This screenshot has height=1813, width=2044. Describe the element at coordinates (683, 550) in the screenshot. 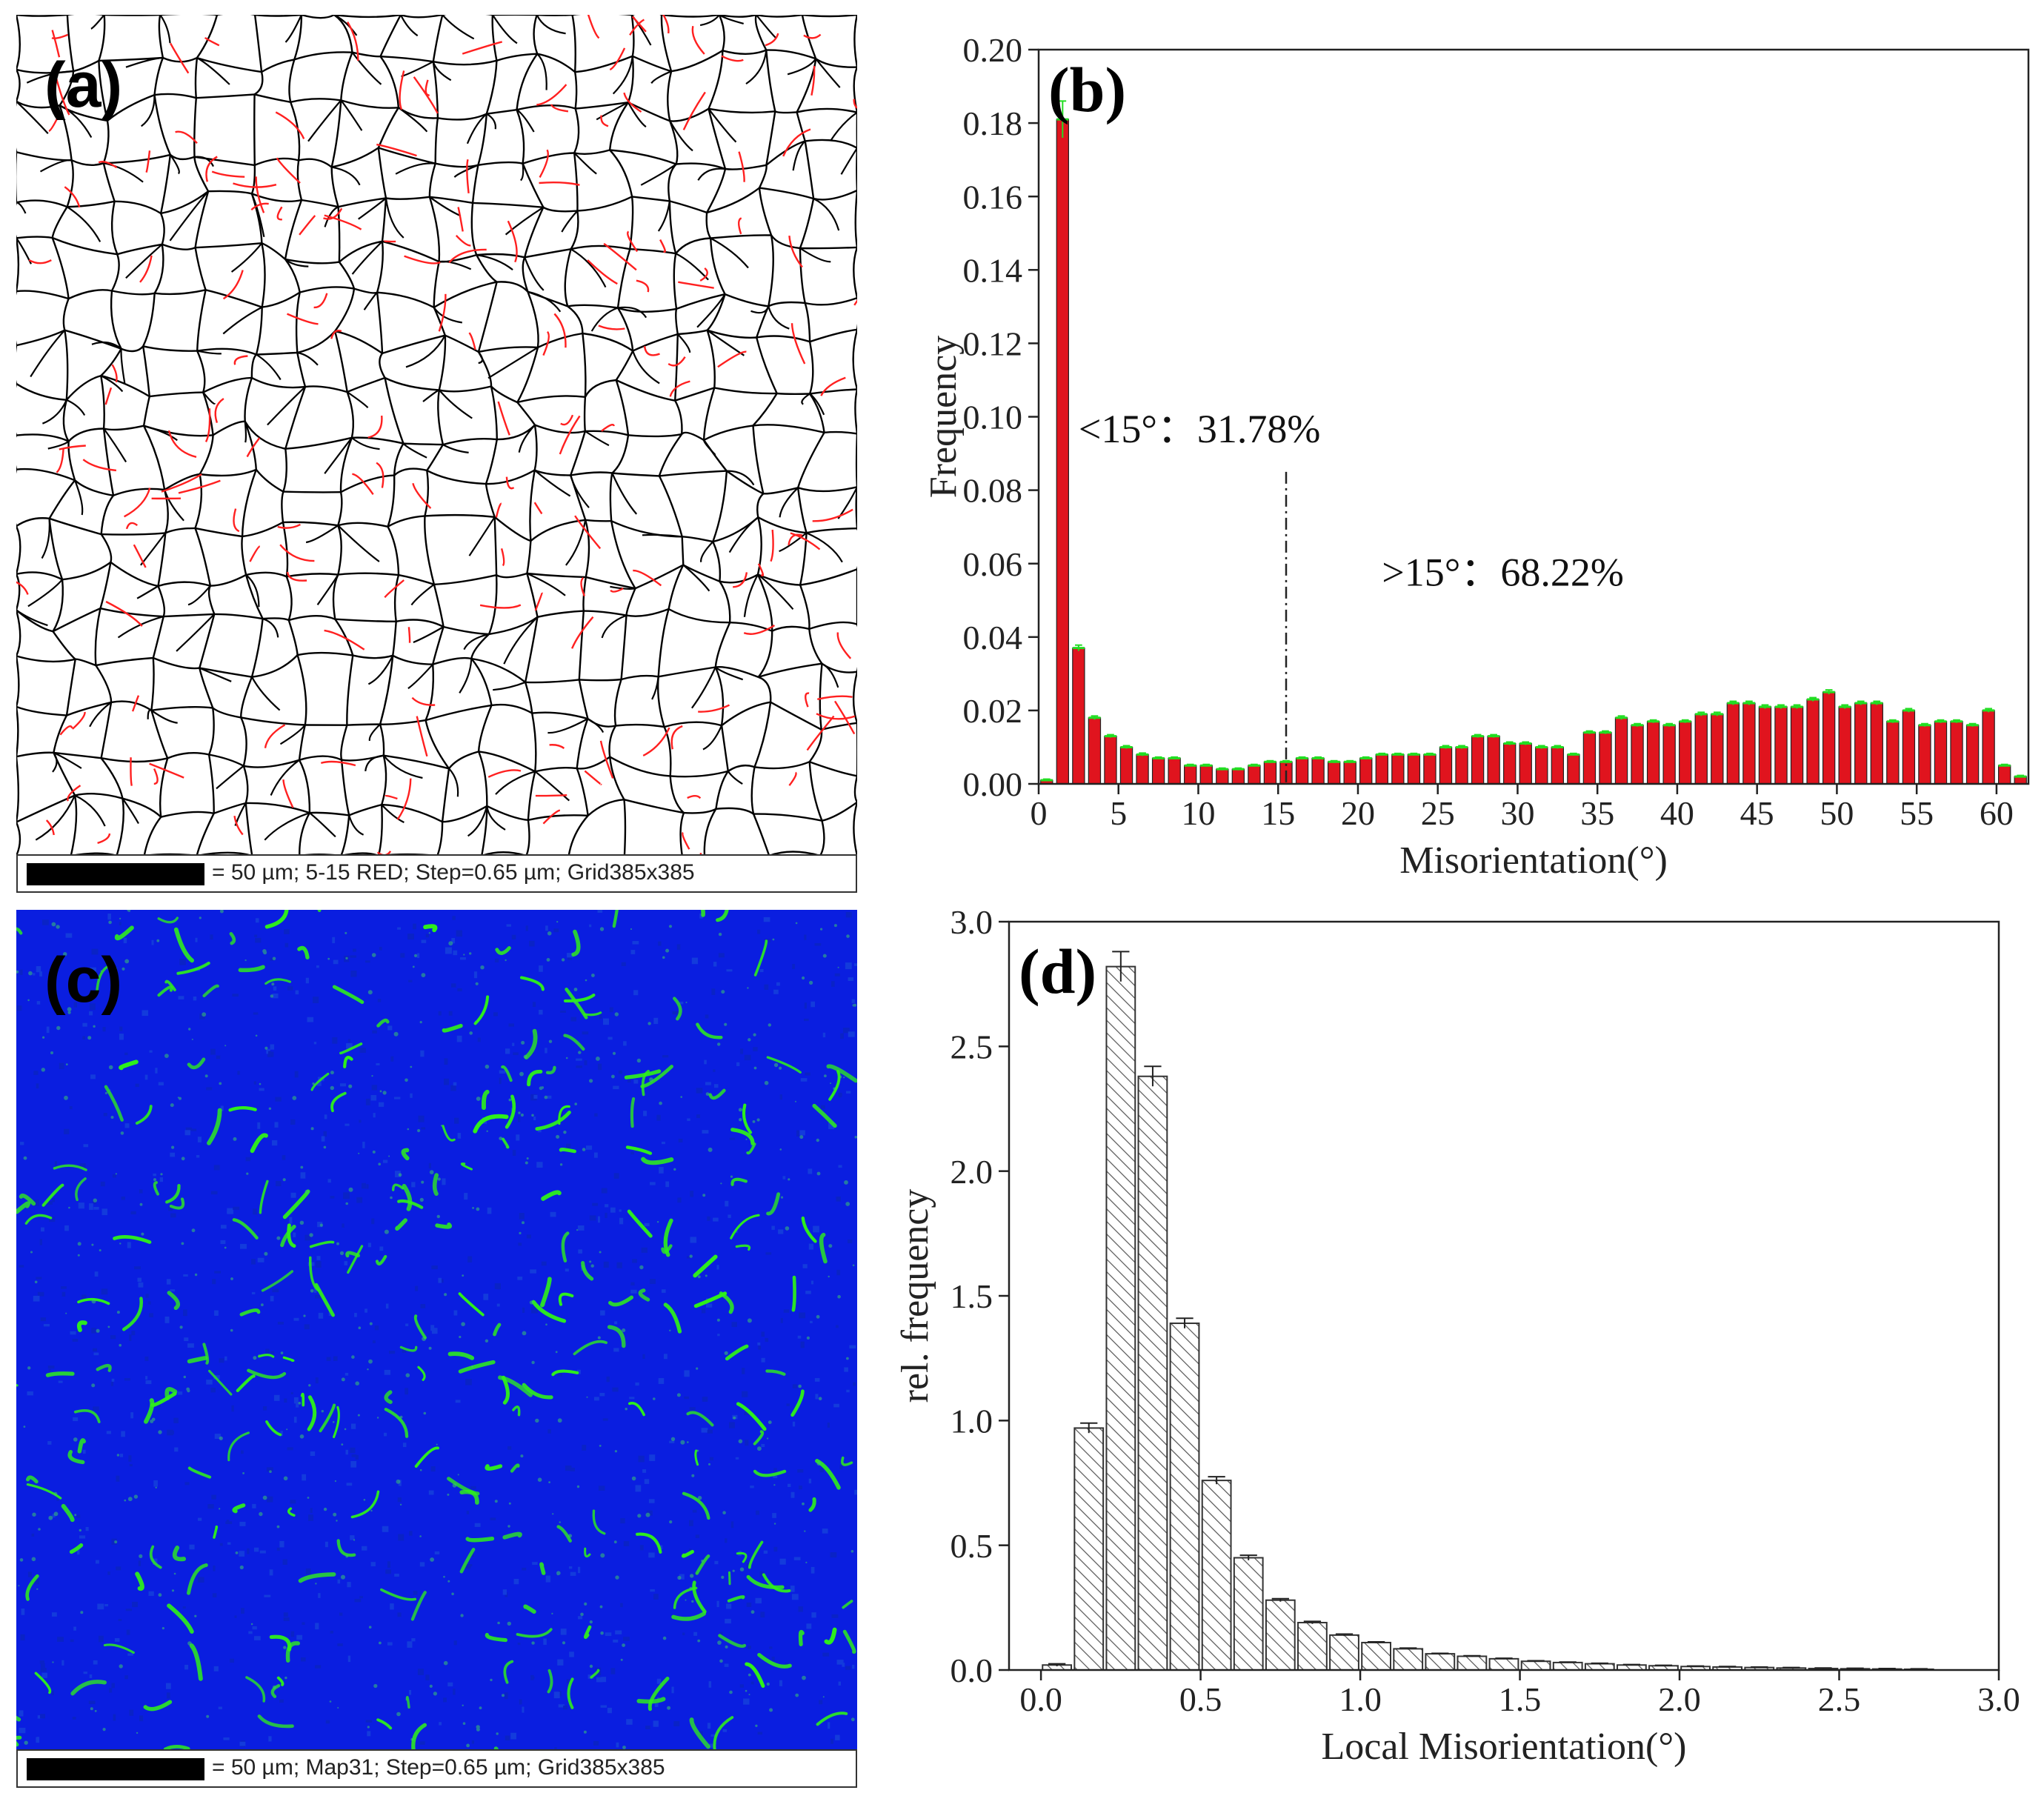

I see `high-angle-boundary` at that location.